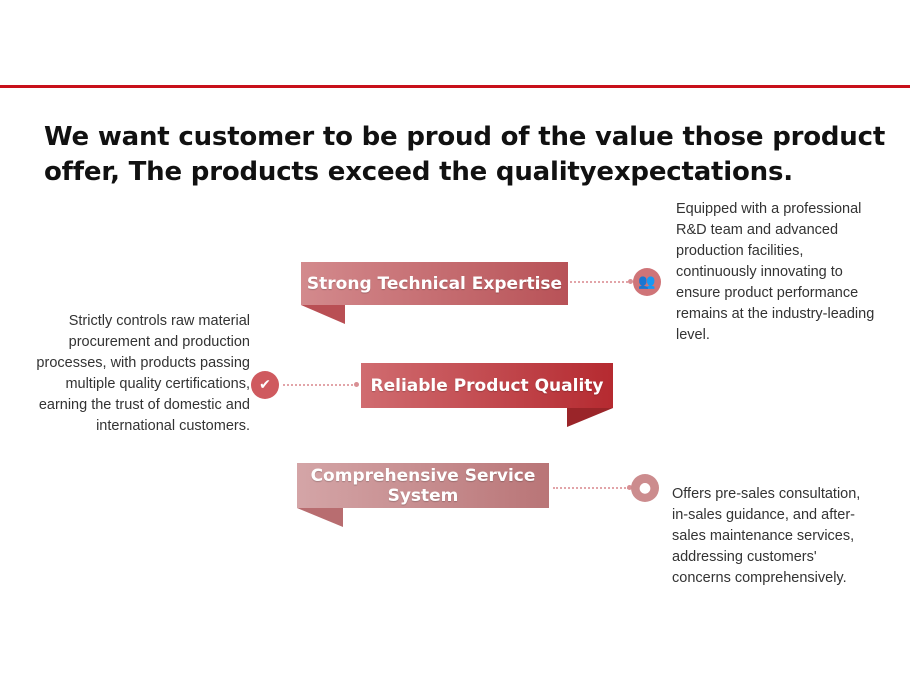 The height and width of the screenshot is (683, 910). Describe the element at coordinates (455, 86) in the screenshot. I see `header-divider` at that location.